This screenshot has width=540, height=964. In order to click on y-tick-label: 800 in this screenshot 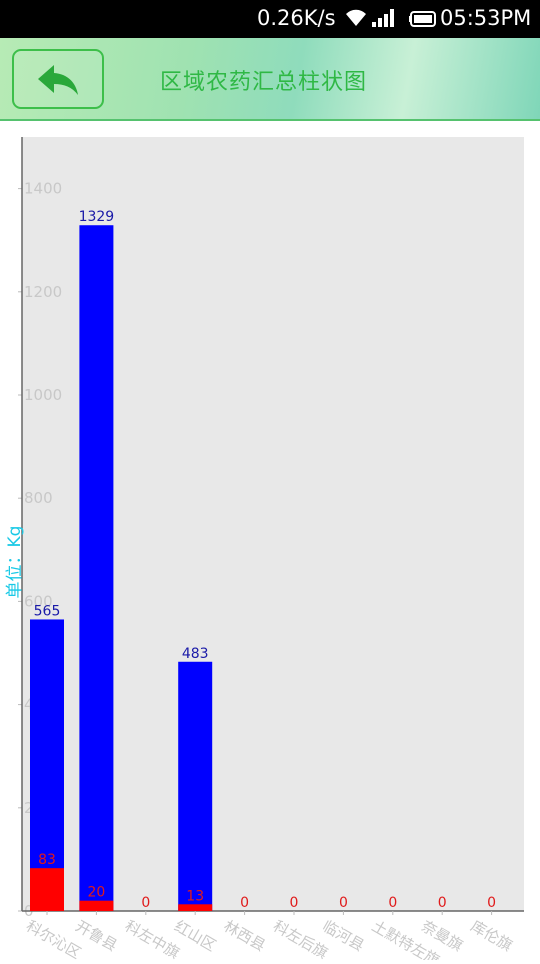, I will do `click(38, 498)`.